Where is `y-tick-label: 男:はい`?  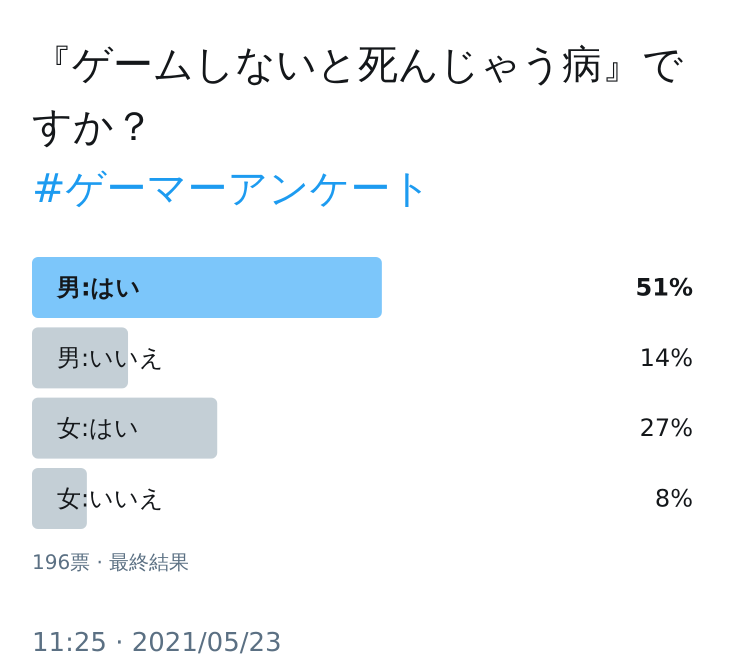
y-tick-label: 男:はい is located at coordinates (98, 288).